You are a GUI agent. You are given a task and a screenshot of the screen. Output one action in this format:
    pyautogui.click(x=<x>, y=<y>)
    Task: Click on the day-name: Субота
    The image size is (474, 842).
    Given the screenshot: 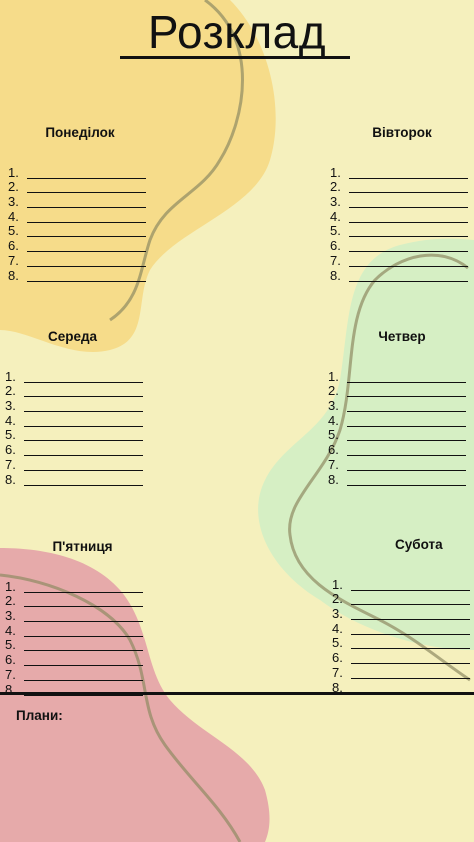 What is the action you would take?
    pyautogui.click(x=419, y=544)
    